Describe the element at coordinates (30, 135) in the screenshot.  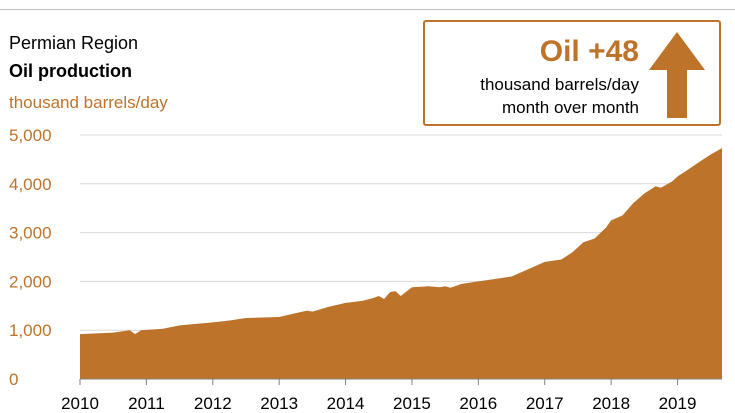
I see `y-tick-label: 5,000` at that location.